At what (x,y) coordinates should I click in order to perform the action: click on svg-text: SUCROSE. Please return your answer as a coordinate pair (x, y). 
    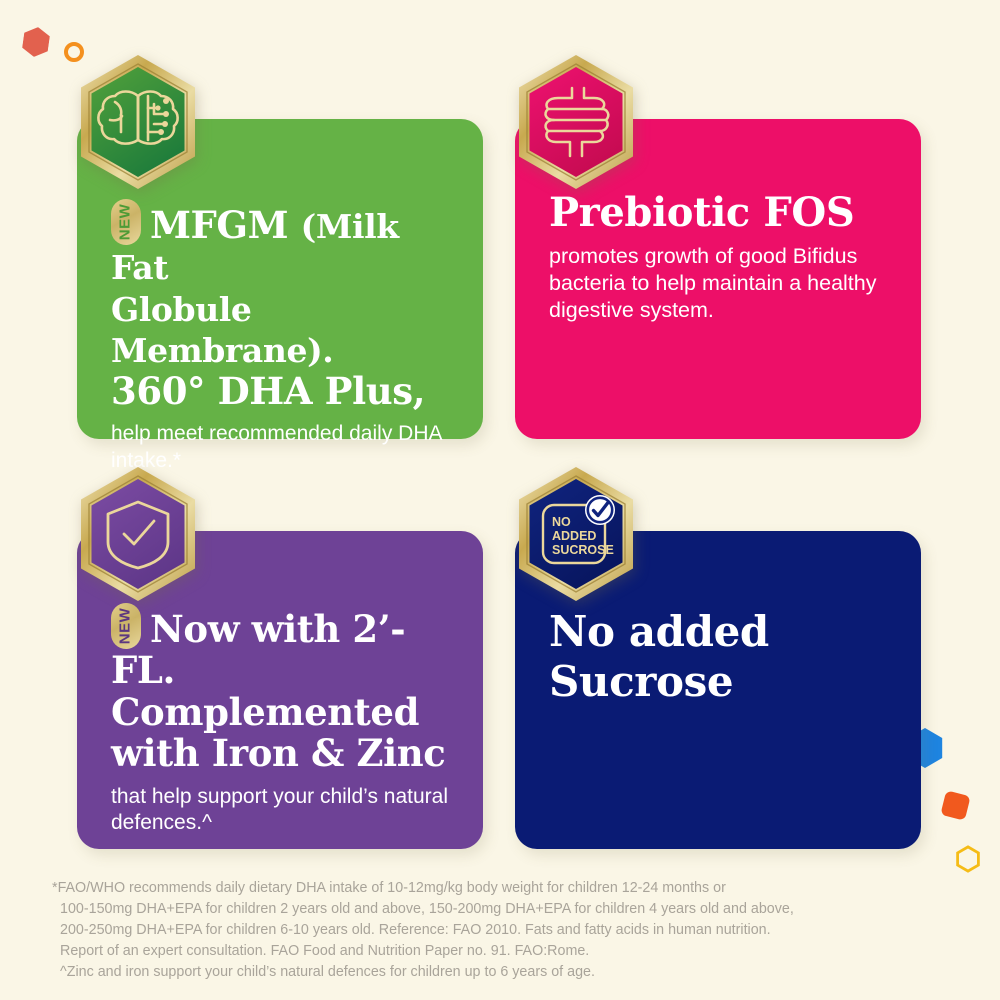
    Looking at the image, I should click on (583, 550).